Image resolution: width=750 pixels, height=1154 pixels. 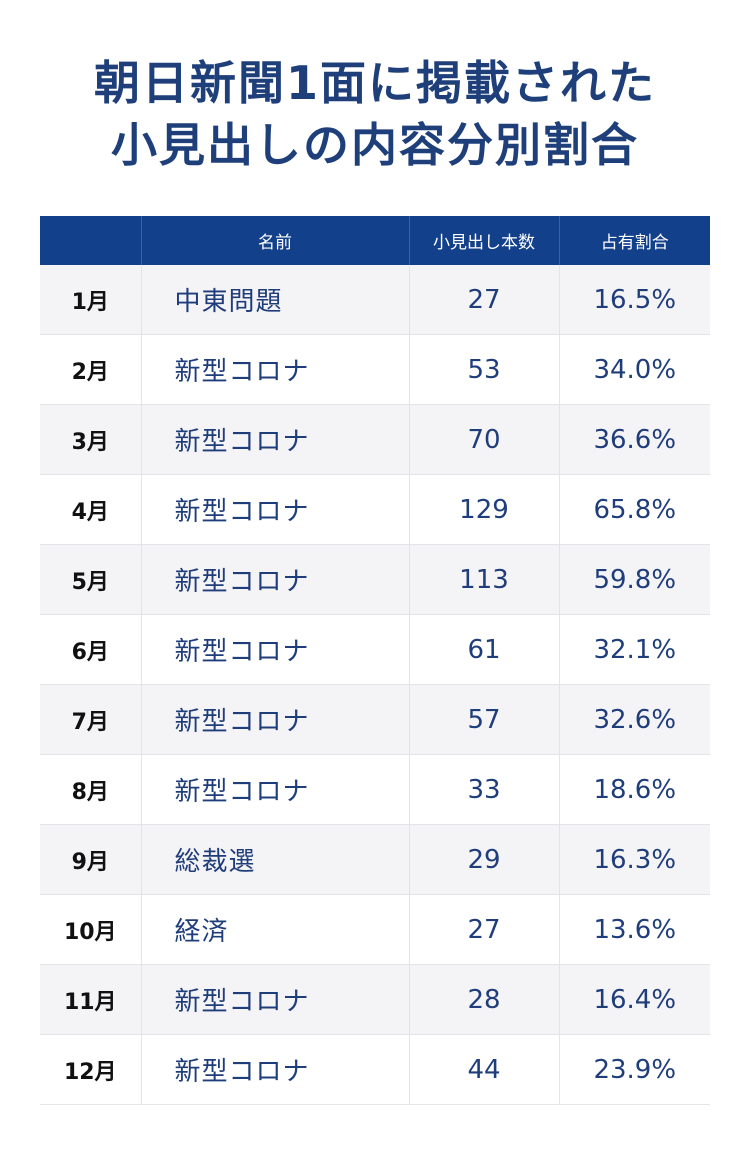 I want to click on share-cell: 16.5%, so click(x=634, y=300).